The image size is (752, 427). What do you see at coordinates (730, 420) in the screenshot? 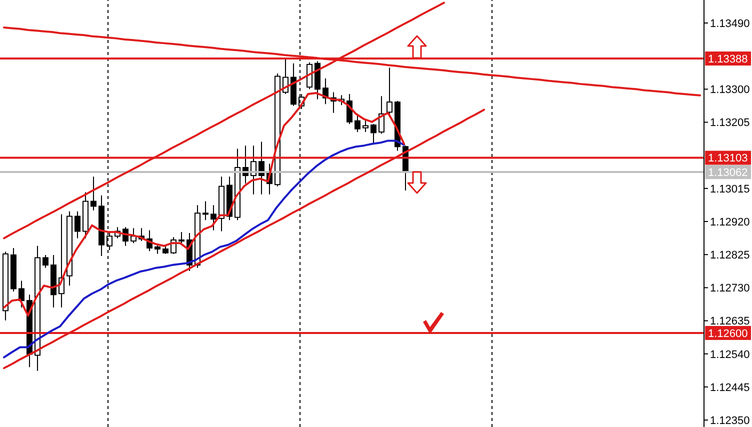
I see `y-tick-label: 1.12350` at bounding box center [730, 420].